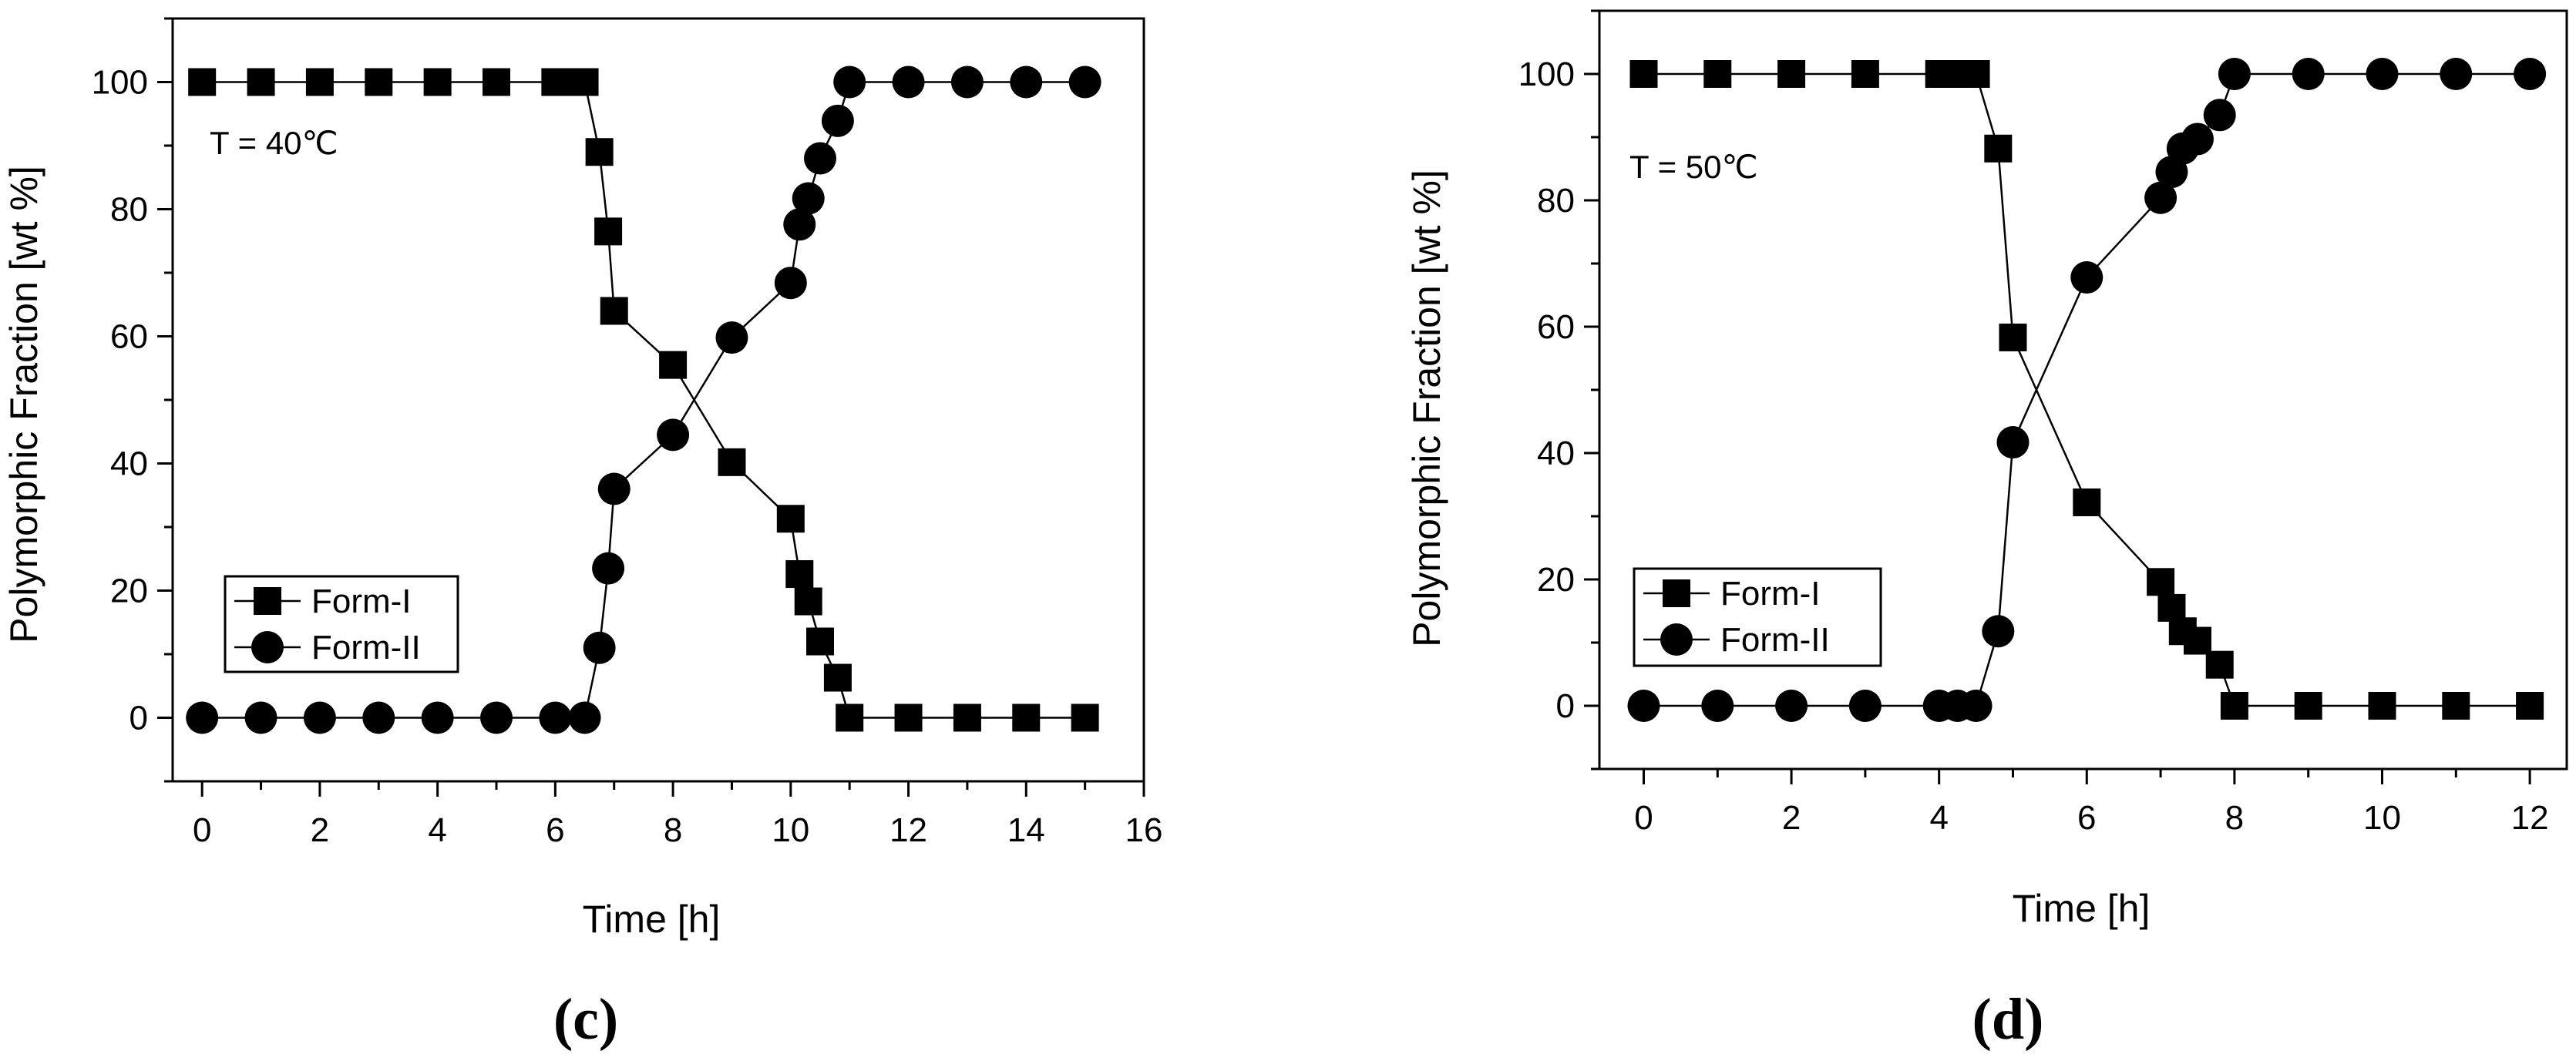 The height and width of the screenshot is (1061, 2576). What do you see at coordinates (1144, 830) in the screenshot?
I see `x-tick-label: 16` at bounding box center [1144, 830].